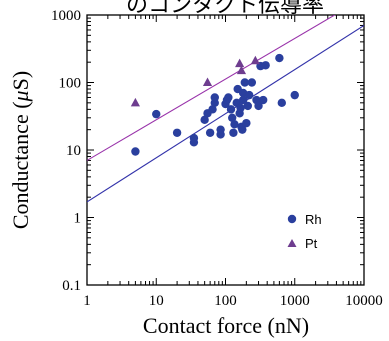 This screenshot has height=341, width=389. Describe the element at coordinates (20, 150) in the screenshot. I see `y-axis-title: Conductance (μS)` at that location.